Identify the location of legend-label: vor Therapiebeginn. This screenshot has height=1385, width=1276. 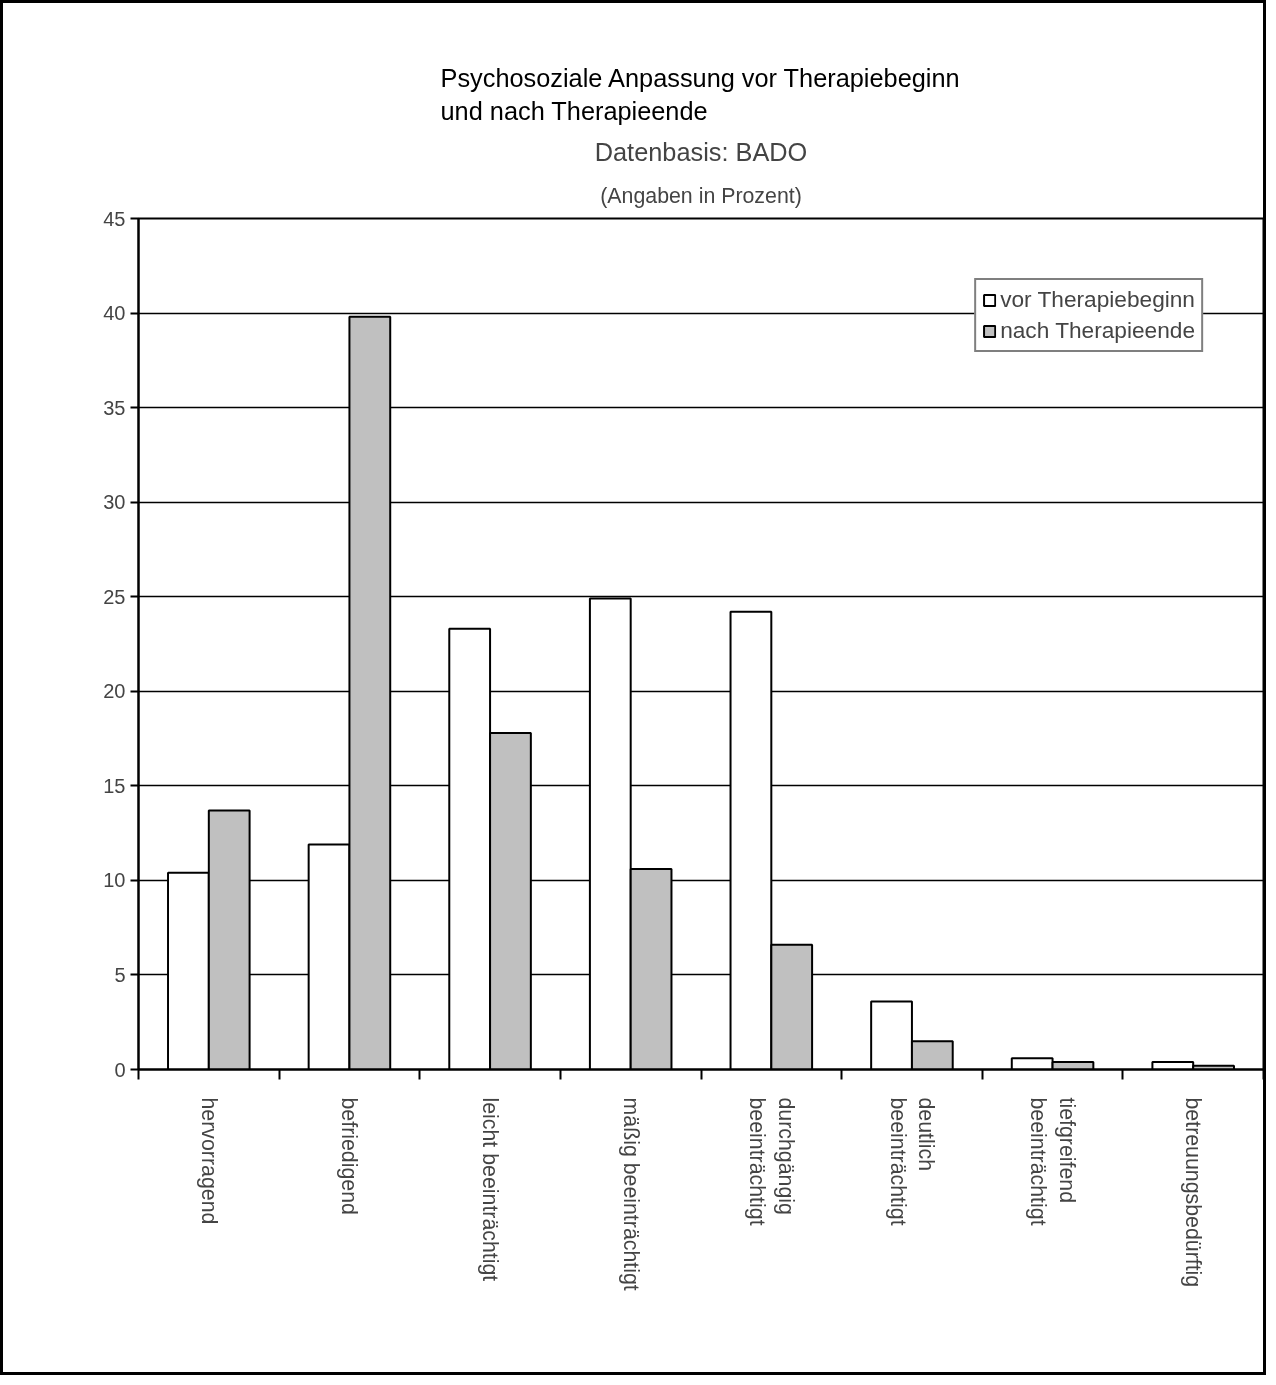
(1097, 299).